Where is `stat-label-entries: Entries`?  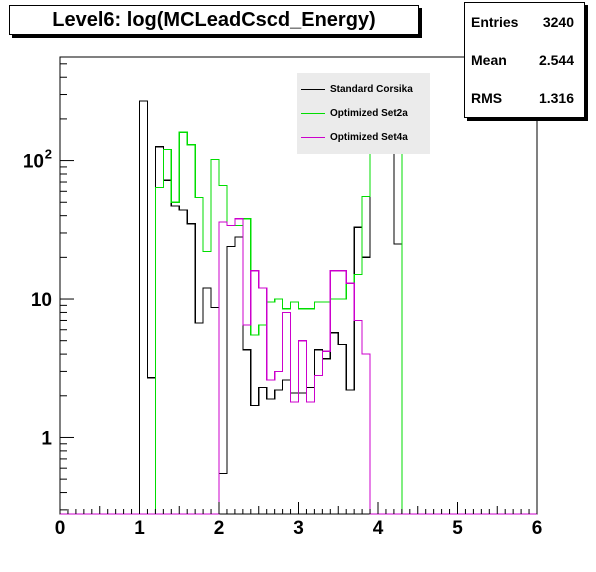
stat-label-entries: Entries is located at coordinates (495, 22).